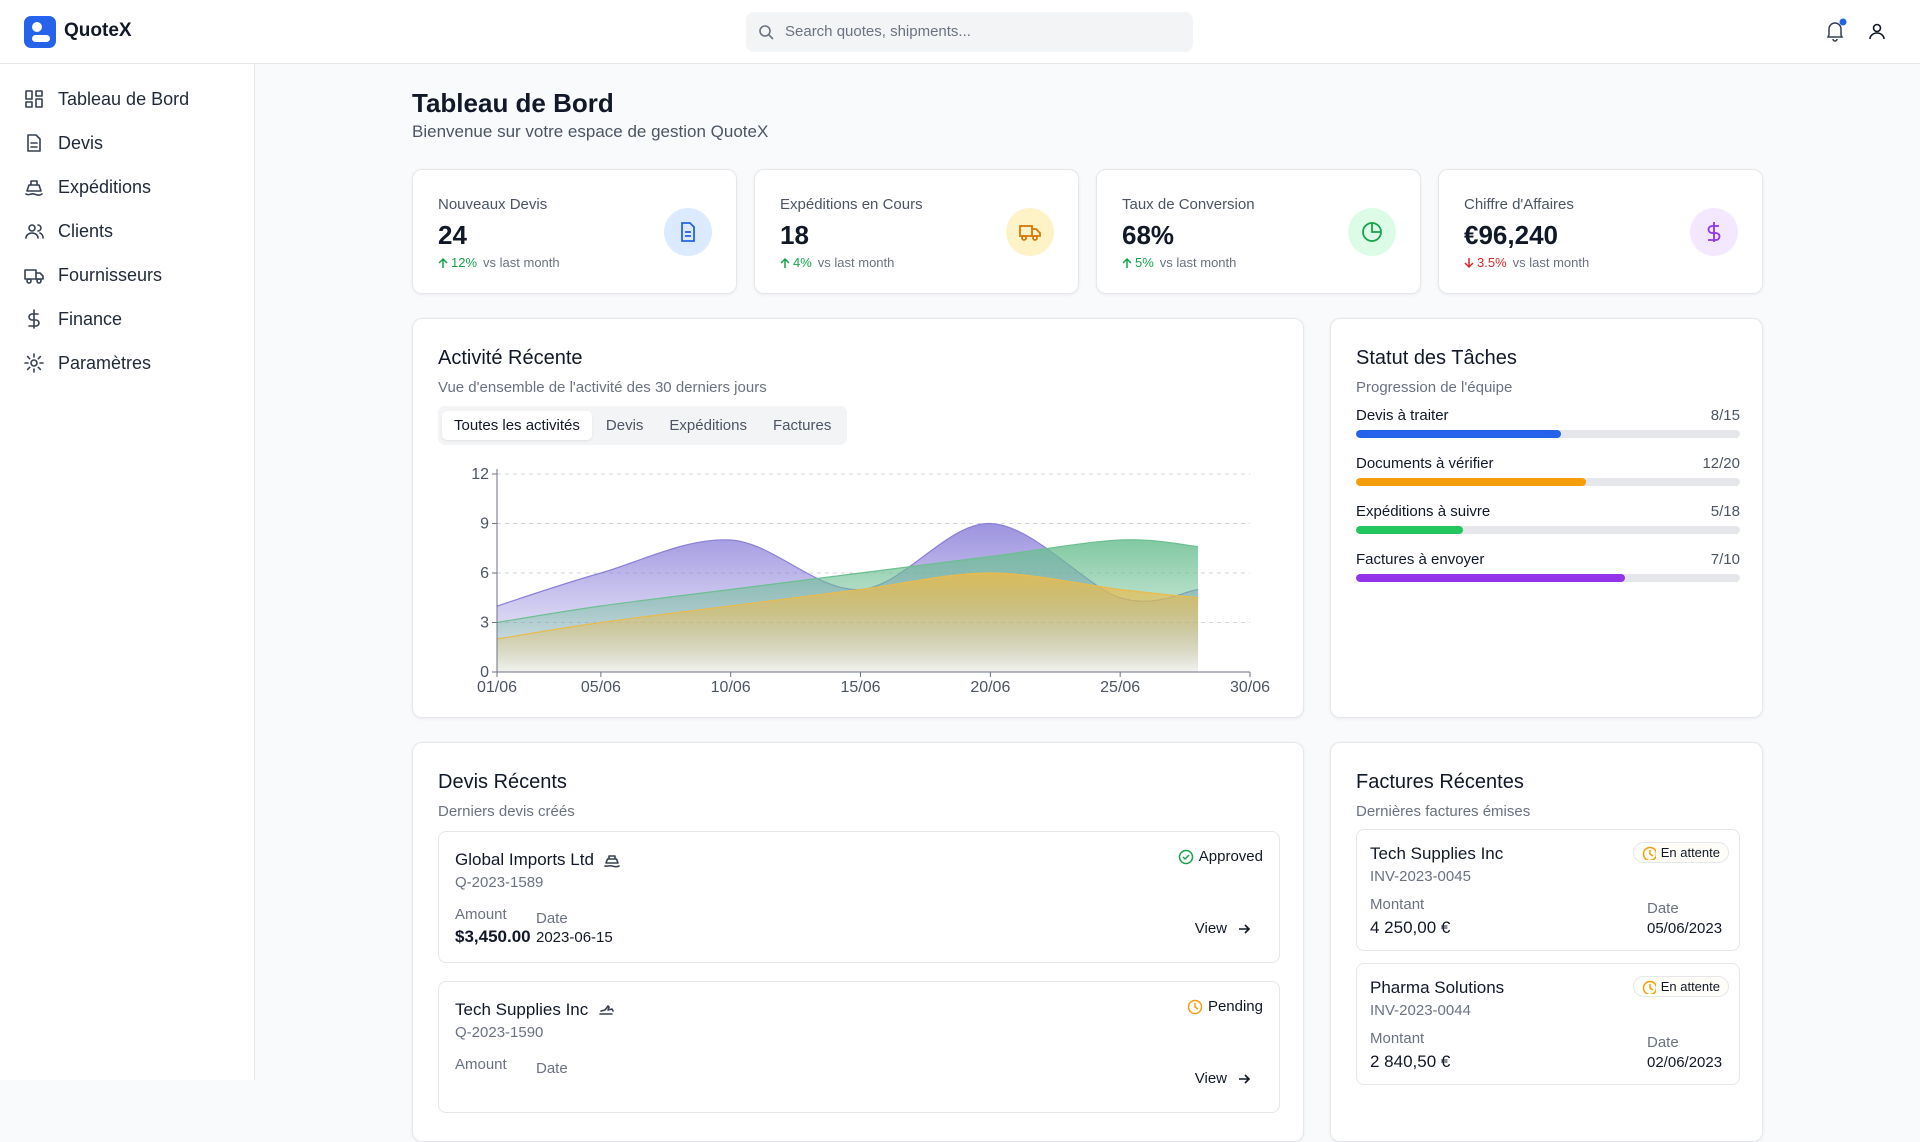 The height and width of the screenshot is (1142, 1920). I want to click on brand: QuoteX, so click(98, 30).